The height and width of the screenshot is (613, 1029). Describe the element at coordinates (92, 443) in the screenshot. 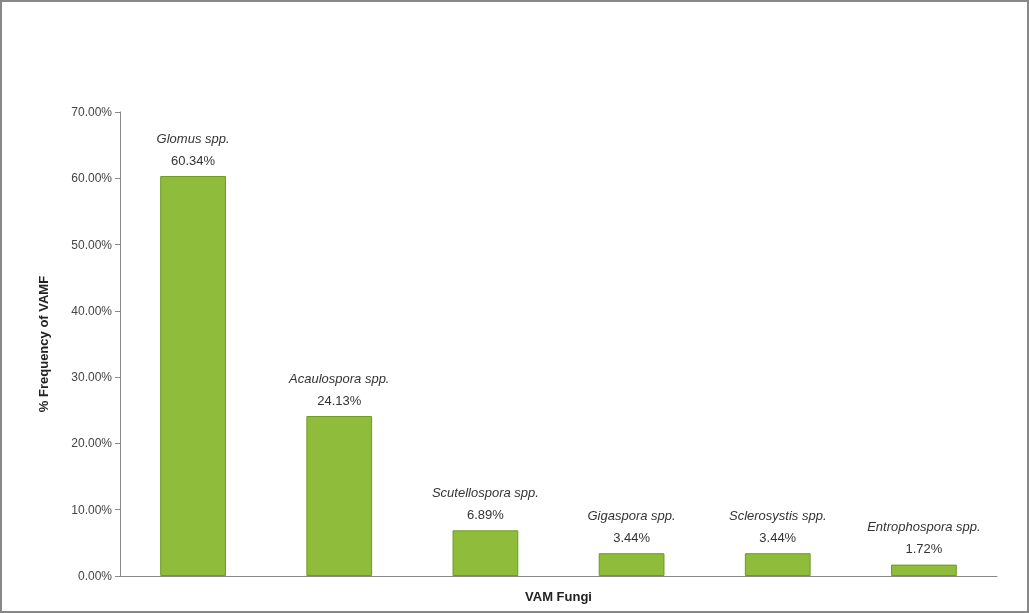

I see `y-tick-label: 20.00%` at that location.